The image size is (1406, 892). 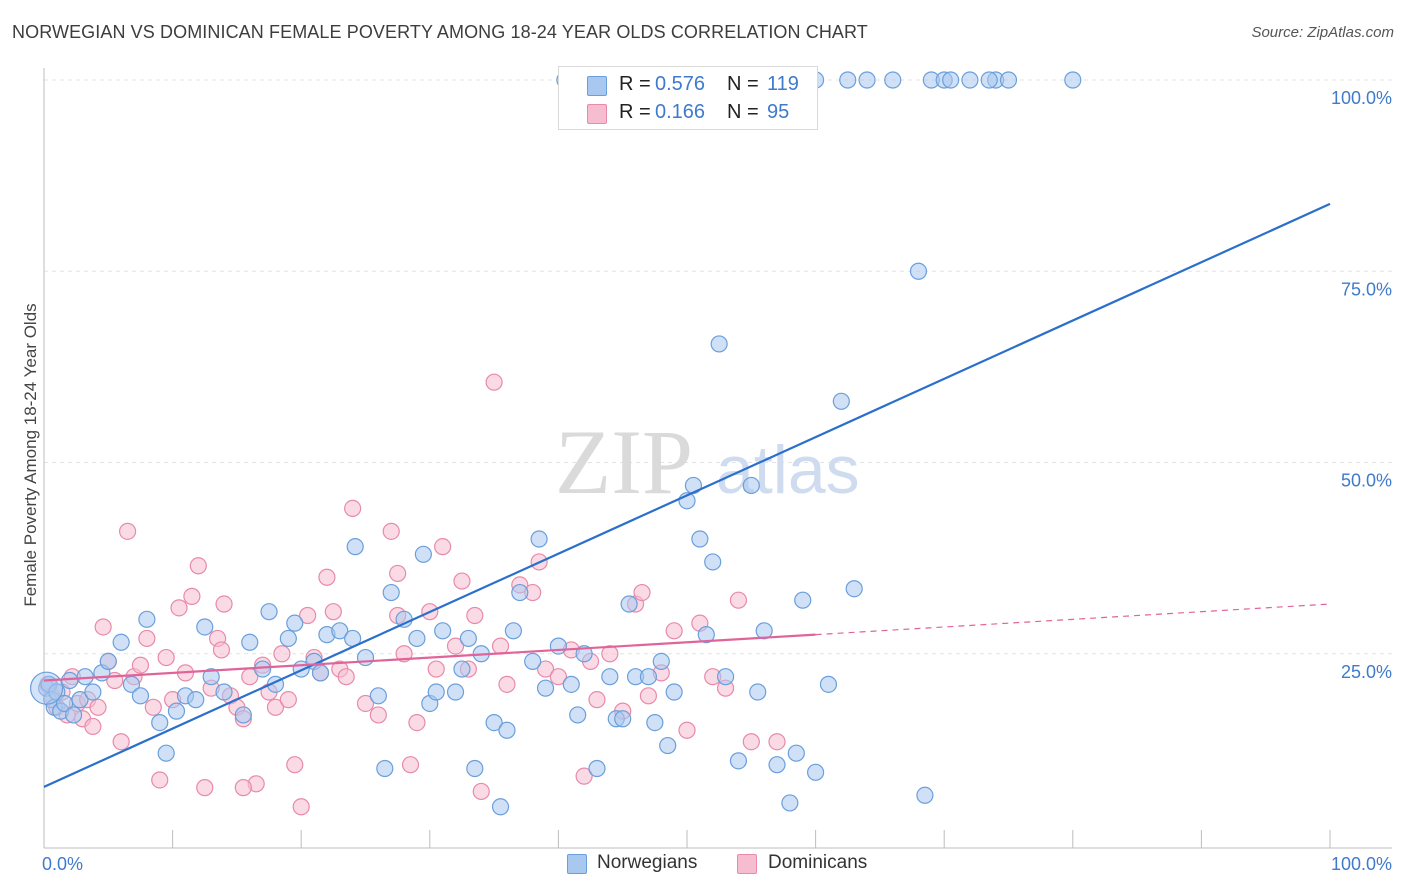 What do you see at coordinates (688, 113) in the screenshot?
I see `legend-row-dominicans: R = 0.166 N = 95` at bounding box center [688, 113].